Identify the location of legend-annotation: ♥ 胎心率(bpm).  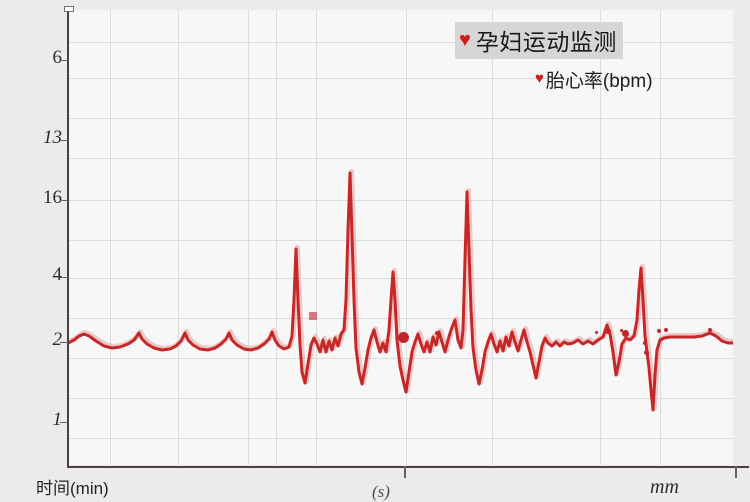
(594, 79).